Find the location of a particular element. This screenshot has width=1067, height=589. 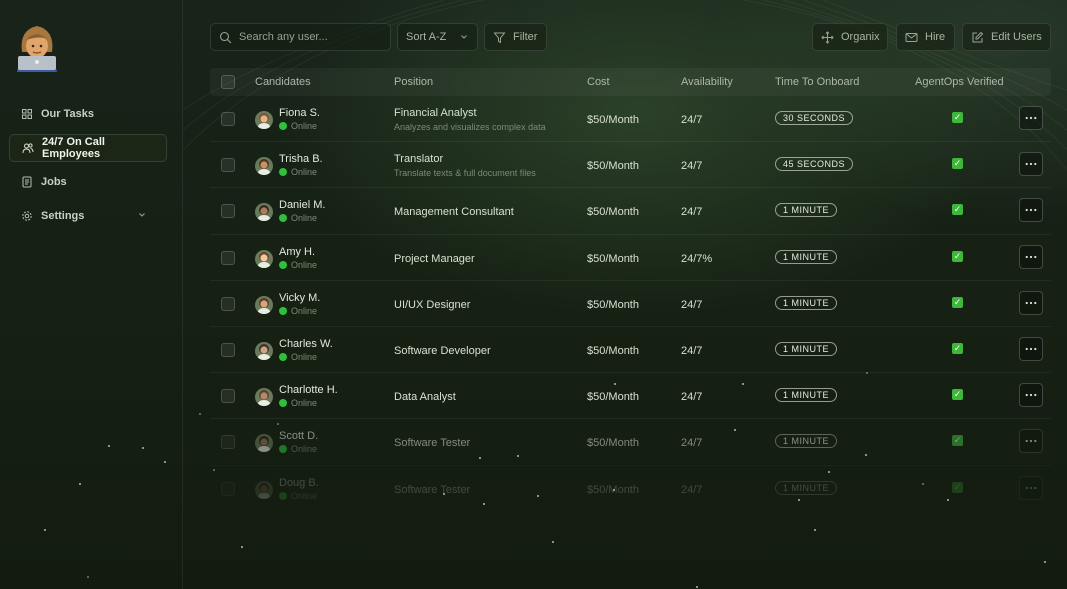

sidebar-item-label: Our Tasks is located at coordinates (67, 114).